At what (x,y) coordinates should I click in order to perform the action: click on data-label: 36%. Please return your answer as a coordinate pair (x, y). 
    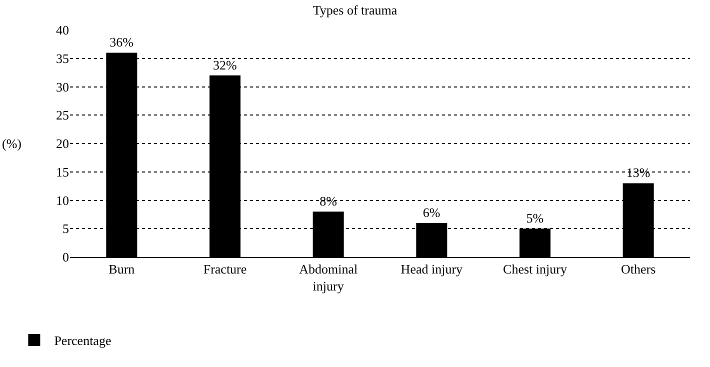
    Looking at the image, I should click on (122, 42).